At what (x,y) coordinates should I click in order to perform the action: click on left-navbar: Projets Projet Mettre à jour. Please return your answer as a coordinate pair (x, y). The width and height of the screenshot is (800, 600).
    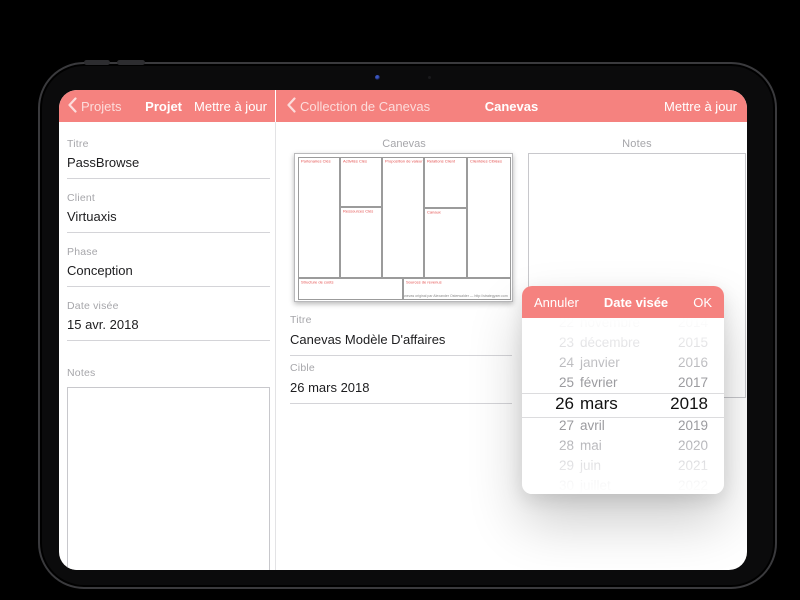
    Looking at the image, I should click on (167, 106).